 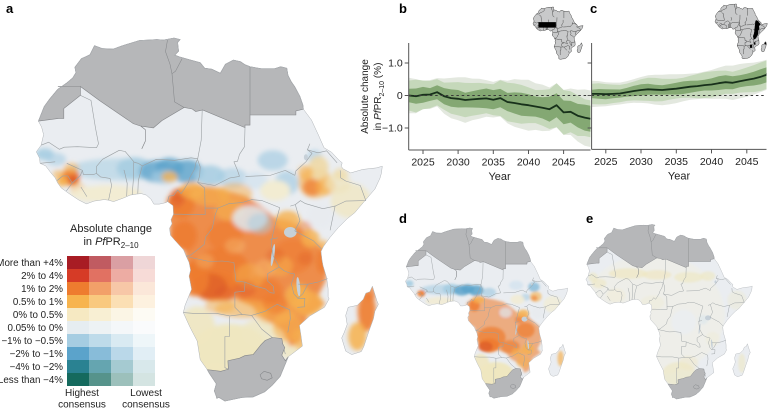 I want to click on svg-text: Lowest, so click(x=146, y=393).